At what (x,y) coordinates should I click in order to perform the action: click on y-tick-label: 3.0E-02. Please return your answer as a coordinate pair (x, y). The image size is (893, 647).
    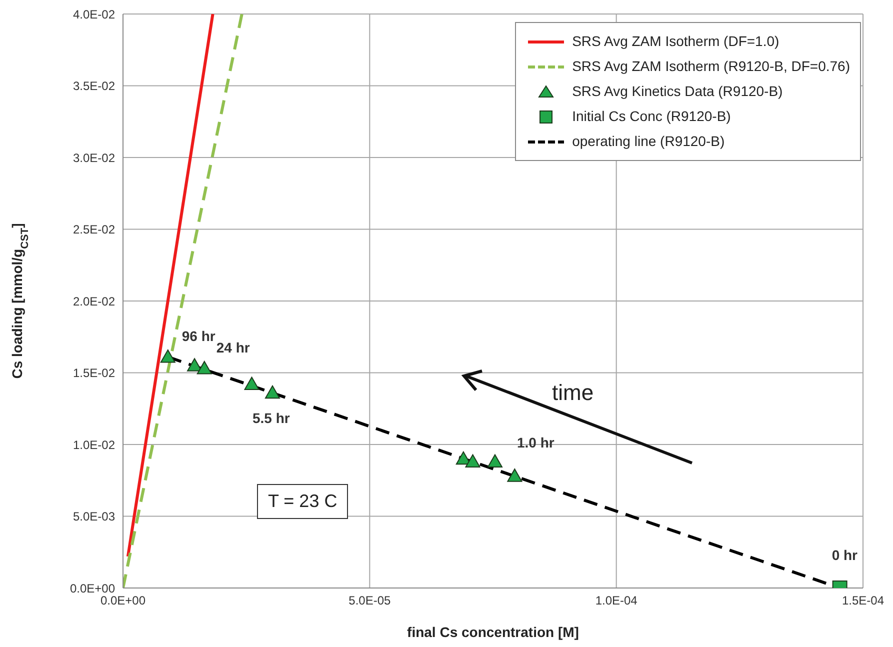
    Looking at the image, I should click on (94, 157).